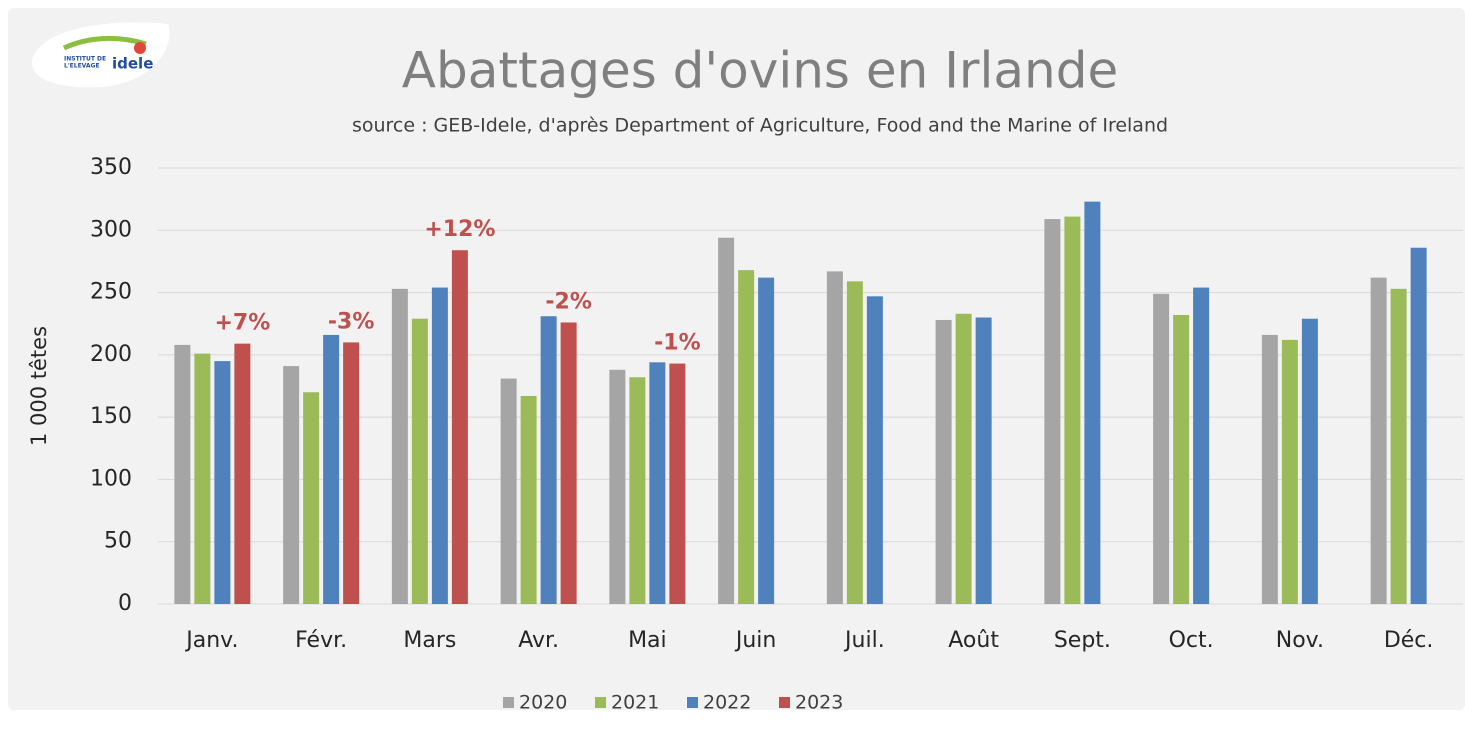 The height and width of the screenshot is (735, 1465). I want to click on y-tick-label: 300, so click(111, 229).